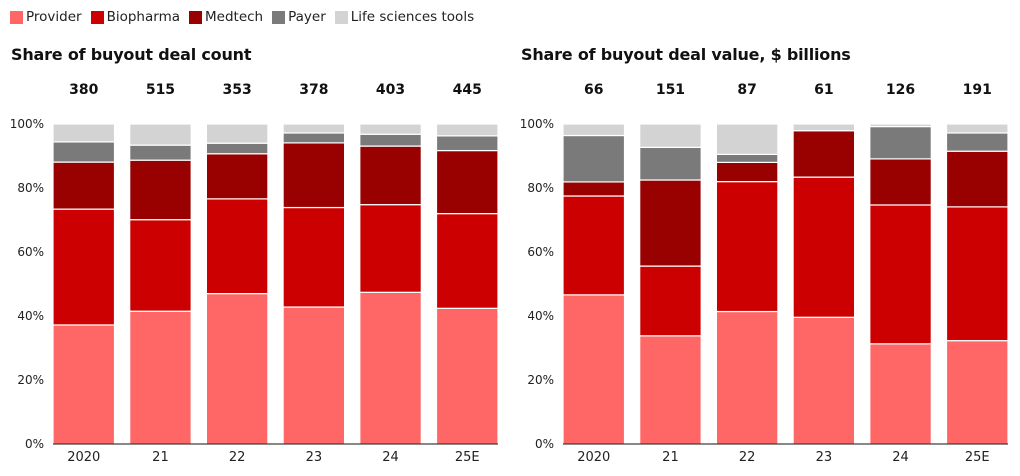 The height and width of the screenshot is (476, 1020). Describe the element at coordinates (30, 316) in the screenshot. I see `y-tick-label: 40%` at that location.